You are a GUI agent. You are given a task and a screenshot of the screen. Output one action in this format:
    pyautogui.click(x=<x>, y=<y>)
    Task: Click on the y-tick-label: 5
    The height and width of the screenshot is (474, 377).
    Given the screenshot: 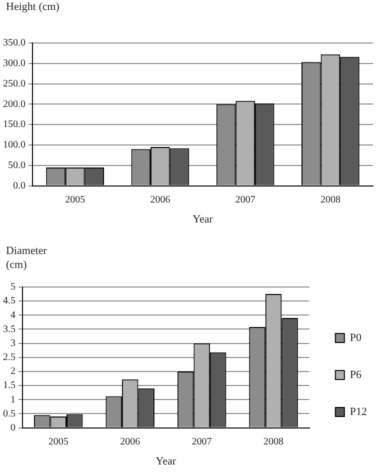 What is the action you would take?
    pyautogui.click(x=13, y=287)
    